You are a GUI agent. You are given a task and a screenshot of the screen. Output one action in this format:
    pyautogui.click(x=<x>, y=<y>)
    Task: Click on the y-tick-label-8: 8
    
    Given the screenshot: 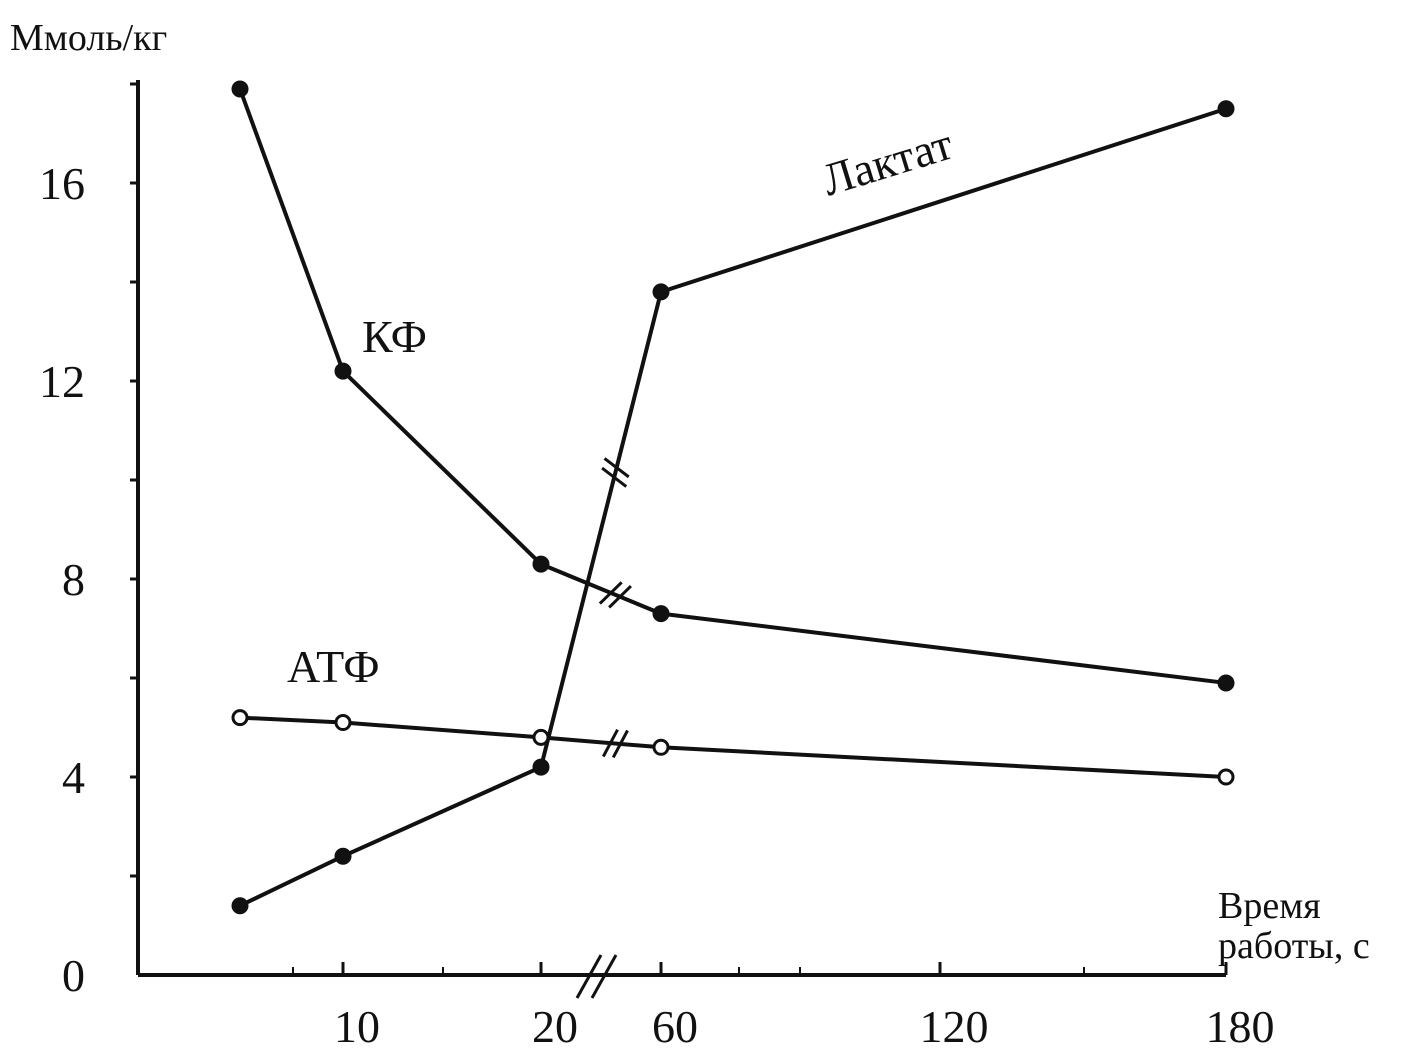 What is the action you would take?
    pyautogui.click(x=73, y=579)
    